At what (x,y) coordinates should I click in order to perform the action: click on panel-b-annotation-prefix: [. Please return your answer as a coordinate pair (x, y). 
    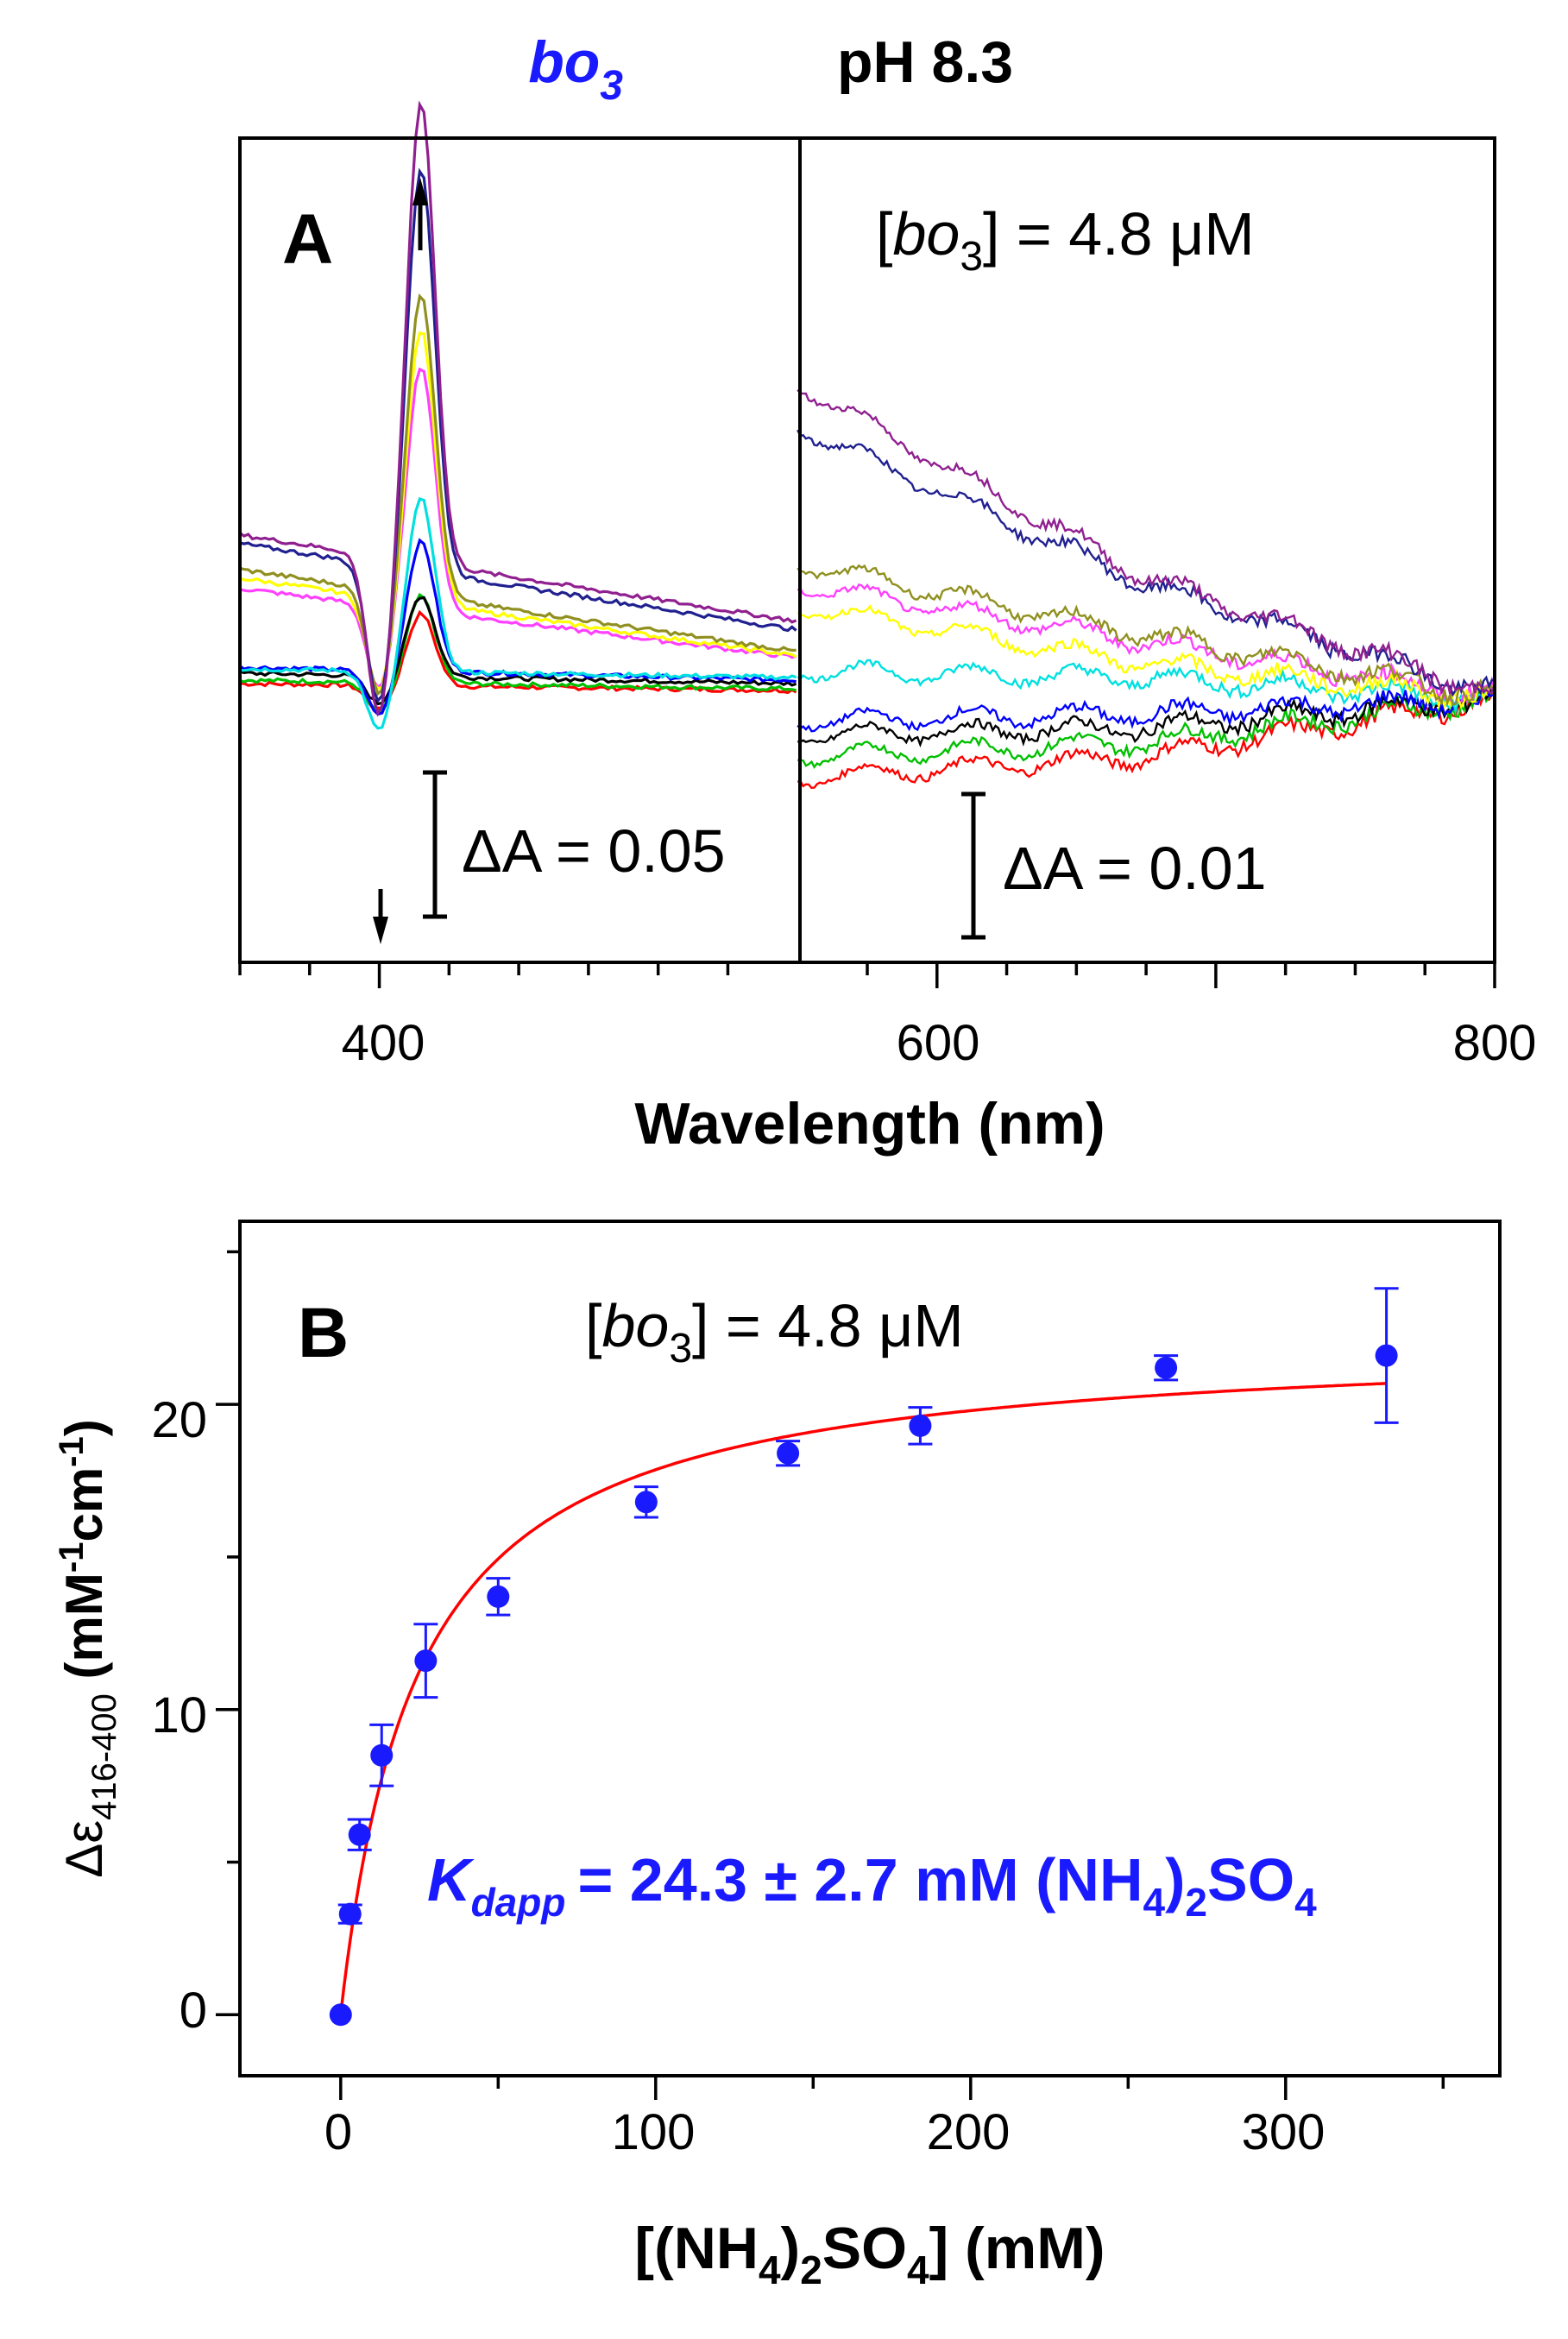
    Looking at the image, I should click on (593, 1325).